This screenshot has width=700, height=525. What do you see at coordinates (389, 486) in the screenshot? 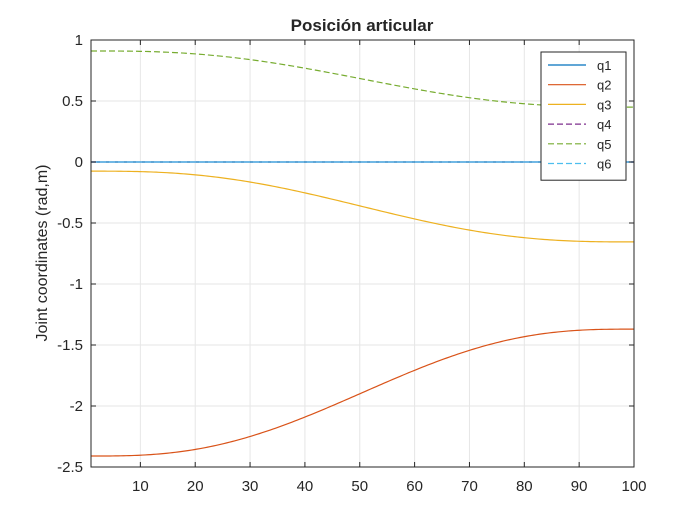
I see `x-tick-labels: 10 20 30 40 50 60 70 80 90 100` at bounding box center [389, 486].